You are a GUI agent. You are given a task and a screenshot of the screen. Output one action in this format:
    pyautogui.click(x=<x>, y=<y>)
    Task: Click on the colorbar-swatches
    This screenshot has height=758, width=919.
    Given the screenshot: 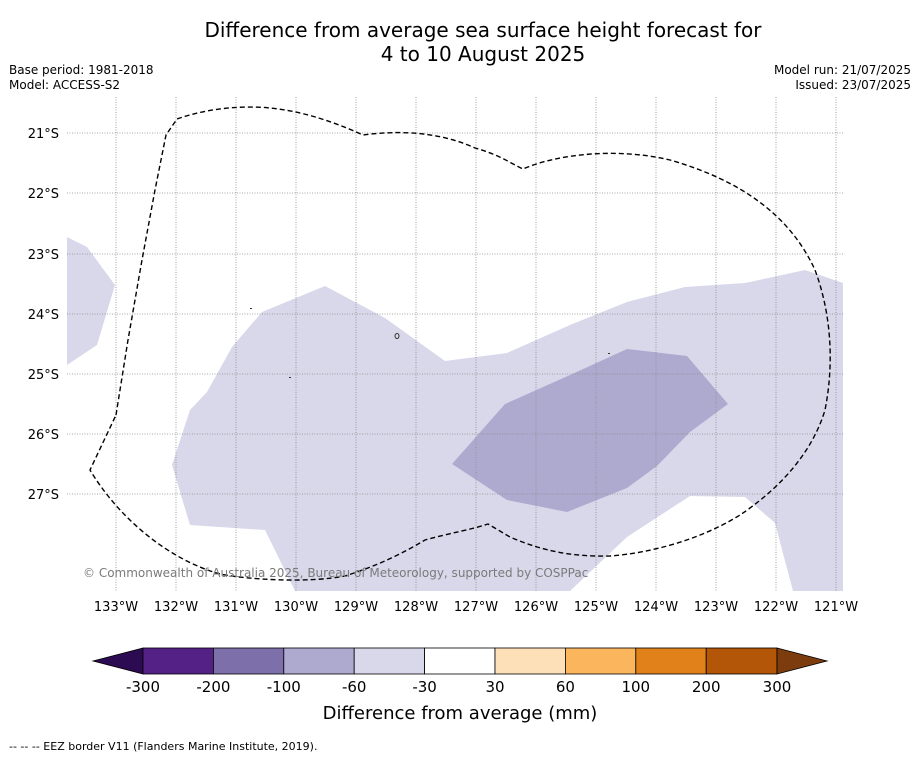 What is the action you would take?
    pyautogui.click(x=460, y=661)
    